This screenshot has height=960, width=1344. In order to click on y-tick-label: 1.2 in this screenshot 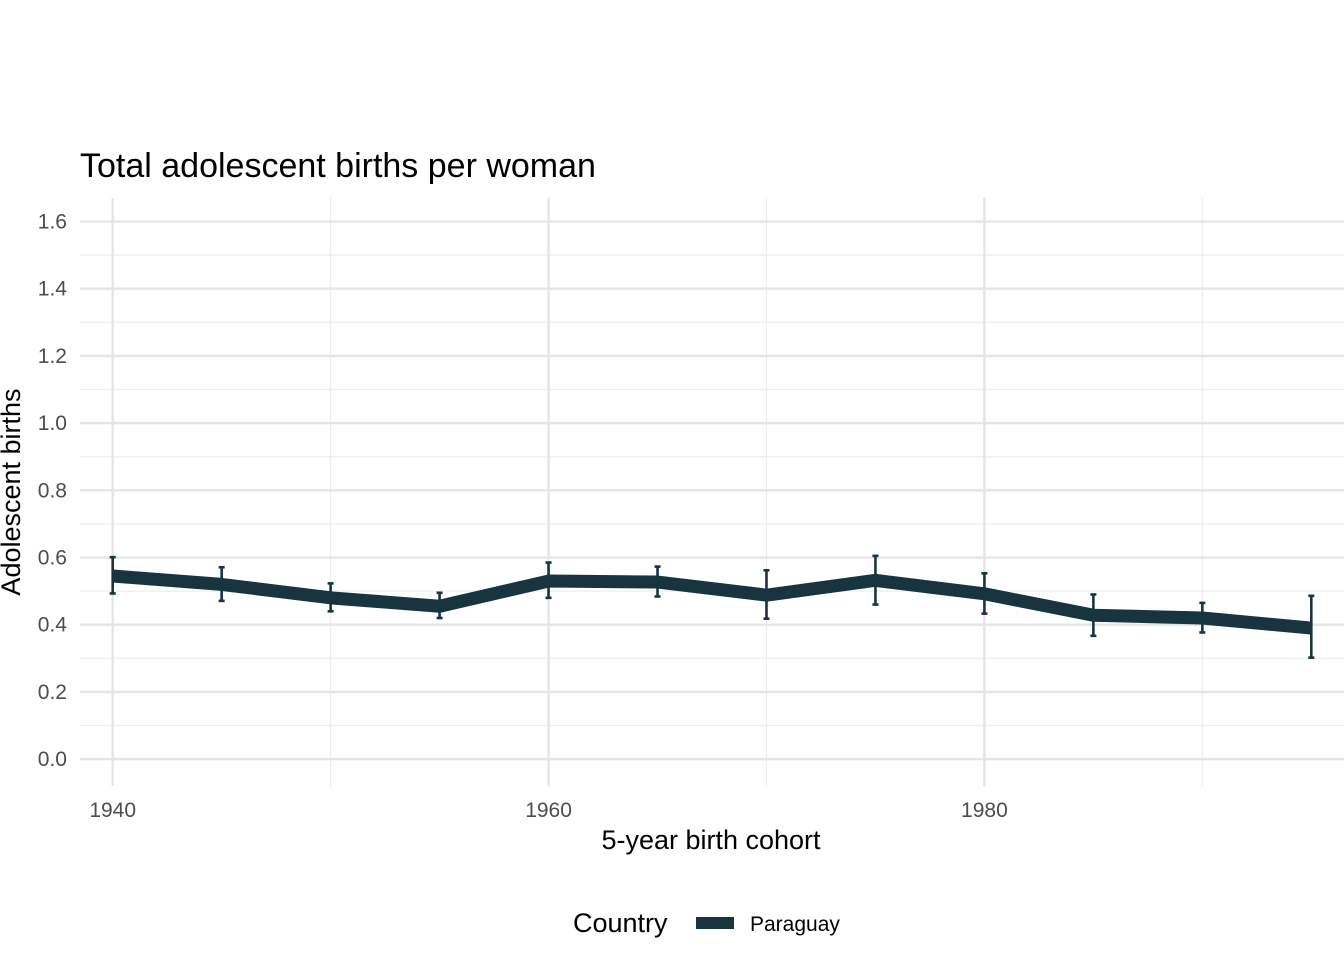, I will do `click(52, 356)`.